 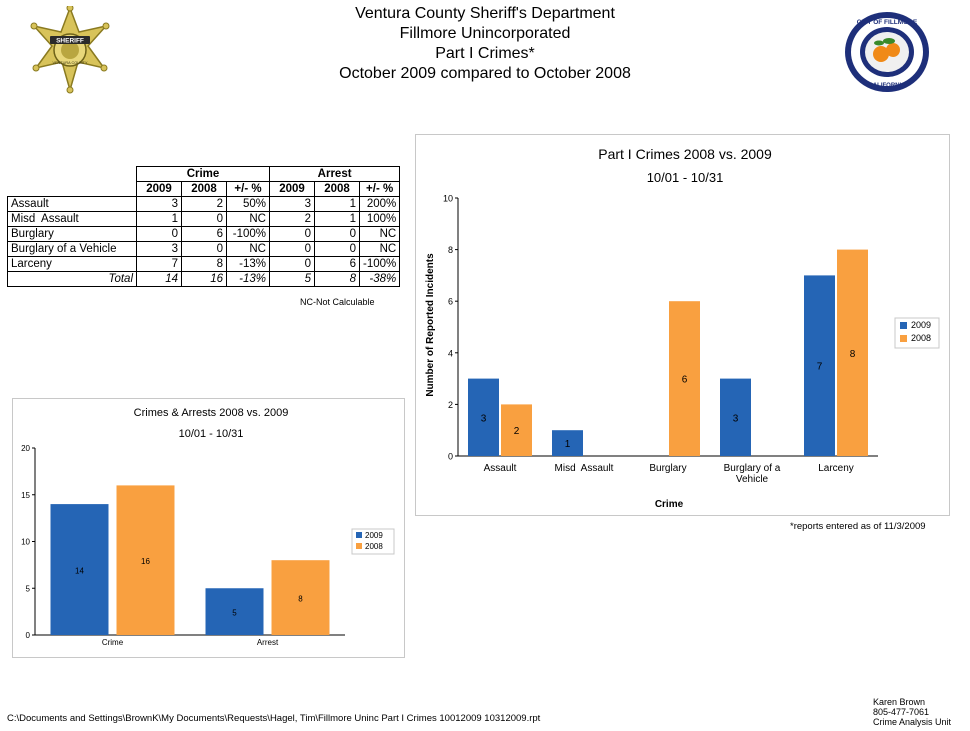 I want to click on sheriff-badge-logo: SHERIFF VENTURA COUNTY, so click(x=70, y=50).